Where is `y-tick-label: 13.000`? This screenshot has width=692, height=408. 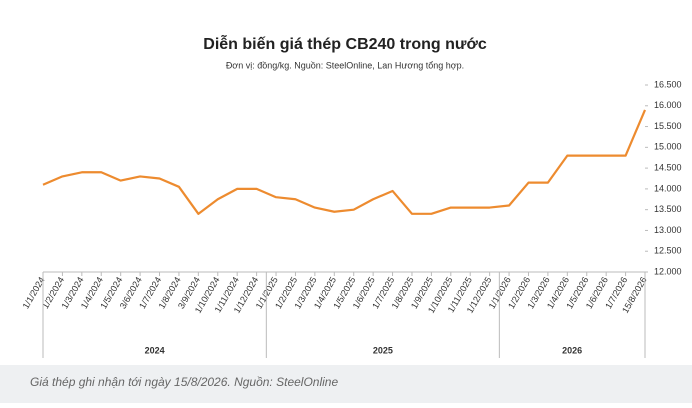
y-tick-label: 13.000 is located at coordinates (668, 230).